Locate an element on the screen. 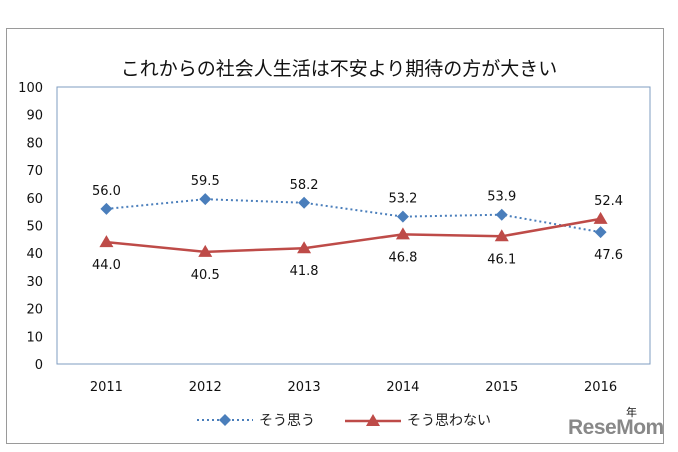  legend-marker-triangle-icon is located at coordinates (373, 420).